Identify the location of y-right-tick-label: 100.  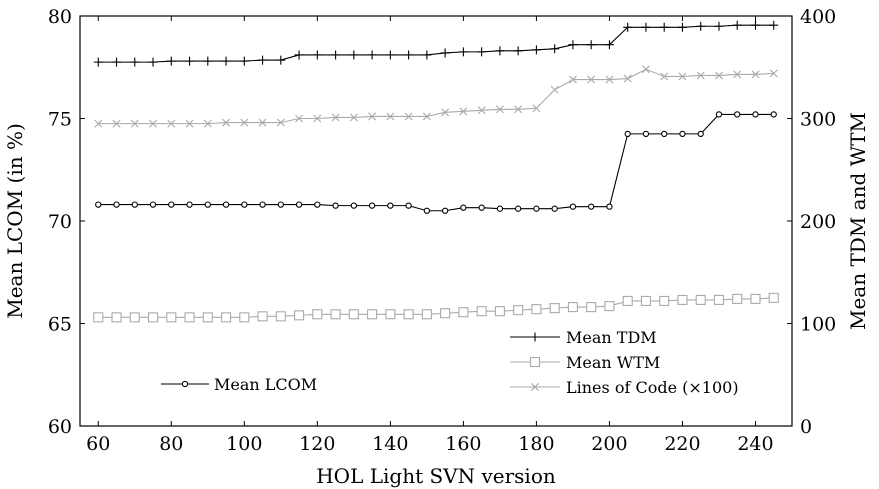
(818, 325).